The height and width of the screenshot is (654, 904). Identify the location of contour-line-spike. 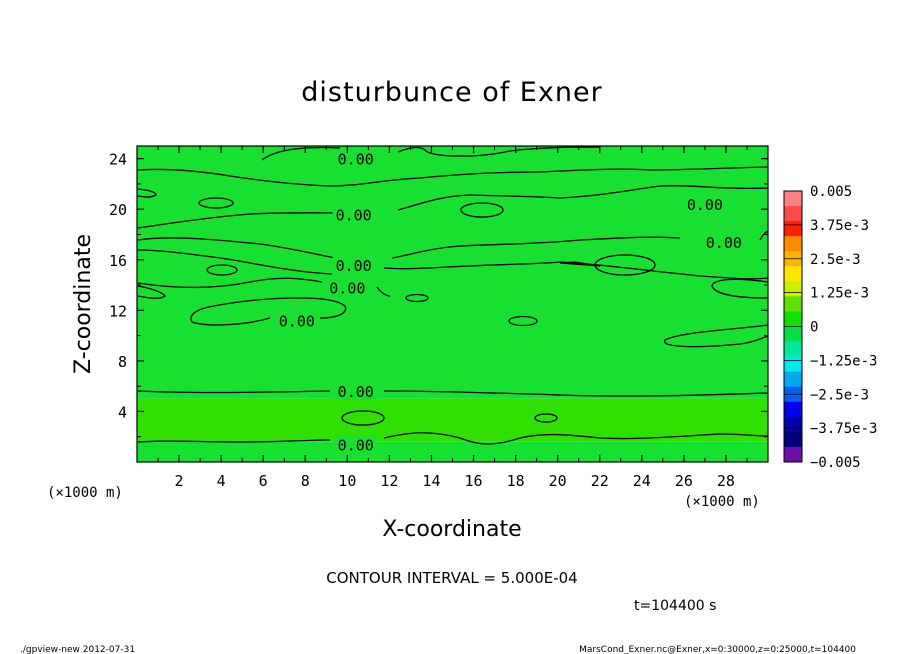
(580, 264).